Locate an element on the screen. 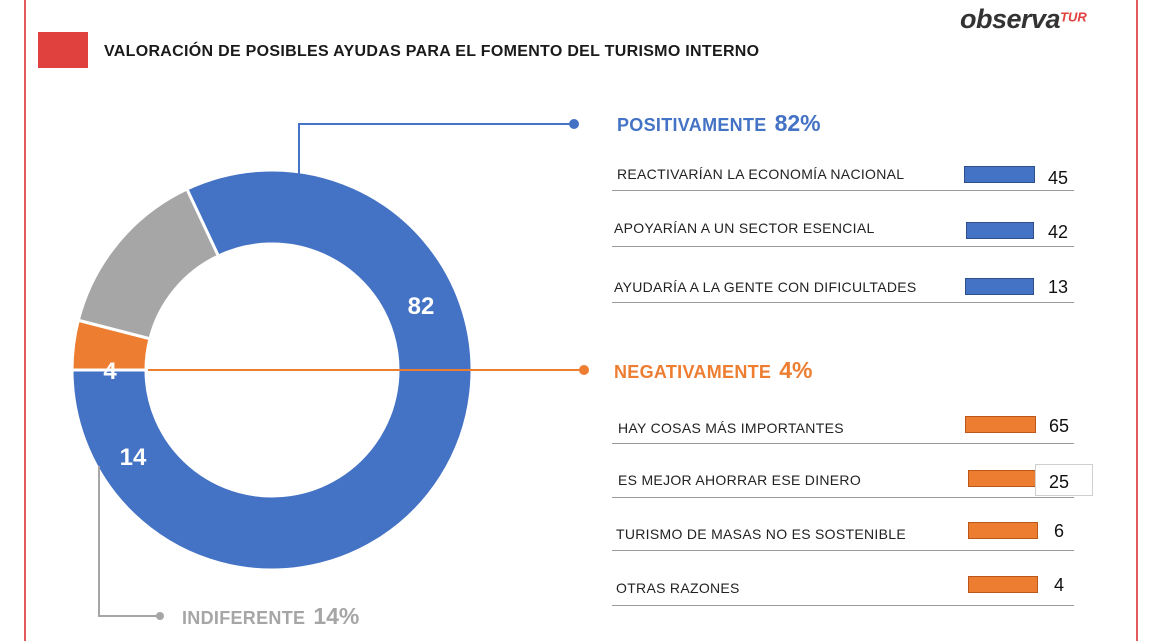  positive-row-value: 45 is located at coordinates (1058, 178).